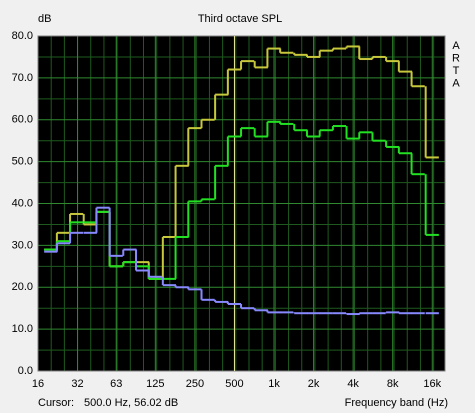  Describe the element at coordinates (393, 384) in the screenshot. I see `x-tick-label: 8k` at that location.